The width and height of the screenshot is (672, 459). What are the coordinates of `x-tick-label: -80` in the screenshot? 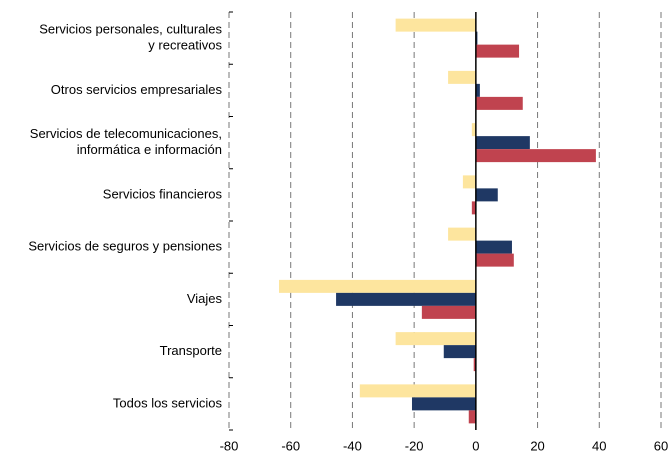 It's located at (229, 445).